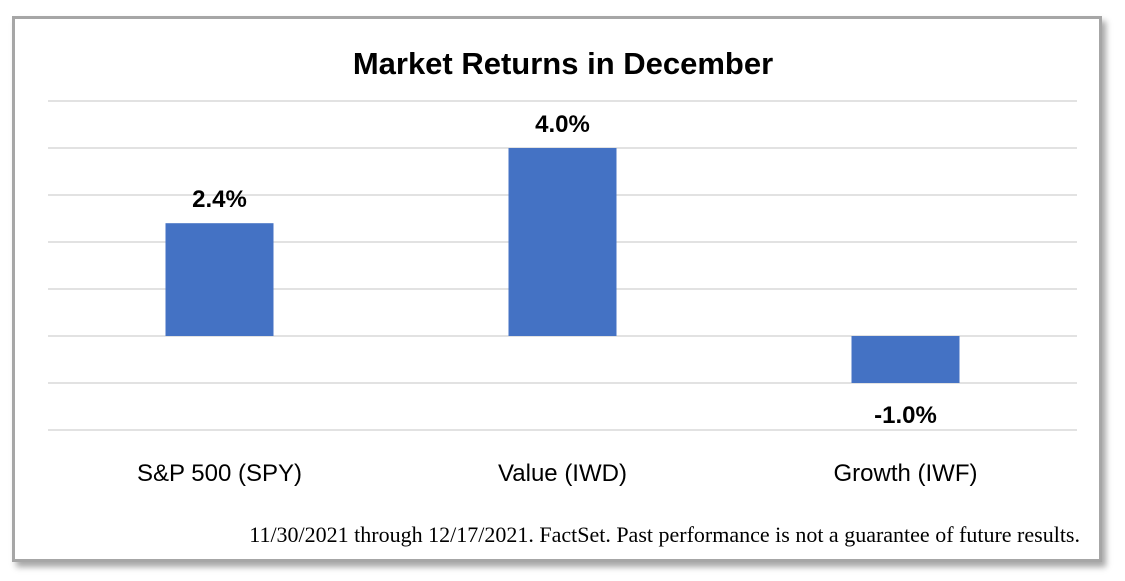  I want to click on data-label: 2.4%, so click(219, 199).